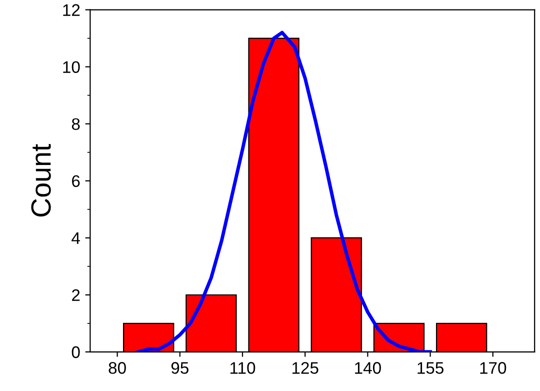 The width and height of the screenshot is (540, 391). What do you see at coordinates (305, 368) in the screenshot?
I see `x-tick-label: 125` at bounding box center [305, 368].